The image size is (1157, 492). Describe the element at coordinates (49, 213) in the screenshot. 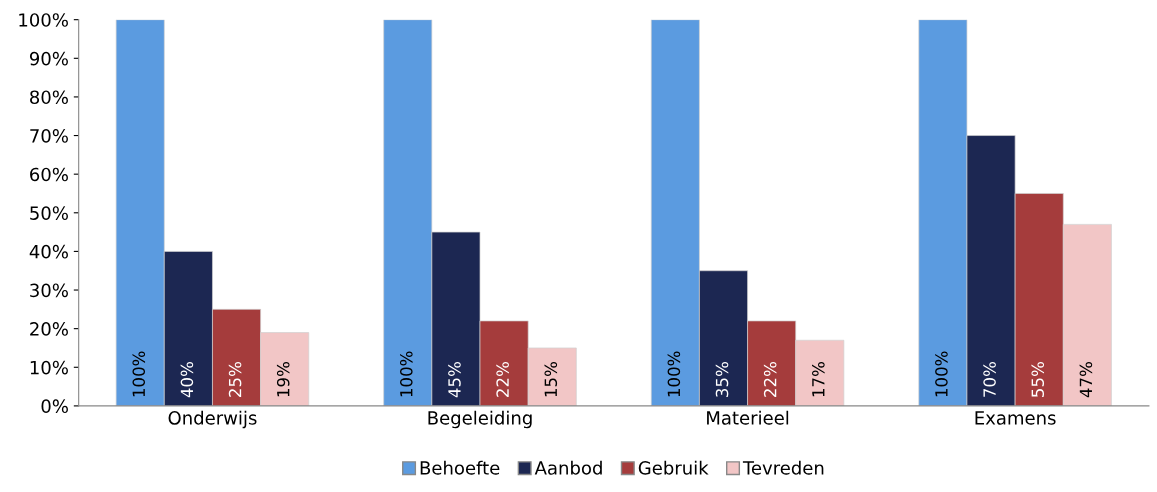

I see `y-tick-label: 50%` at that location.